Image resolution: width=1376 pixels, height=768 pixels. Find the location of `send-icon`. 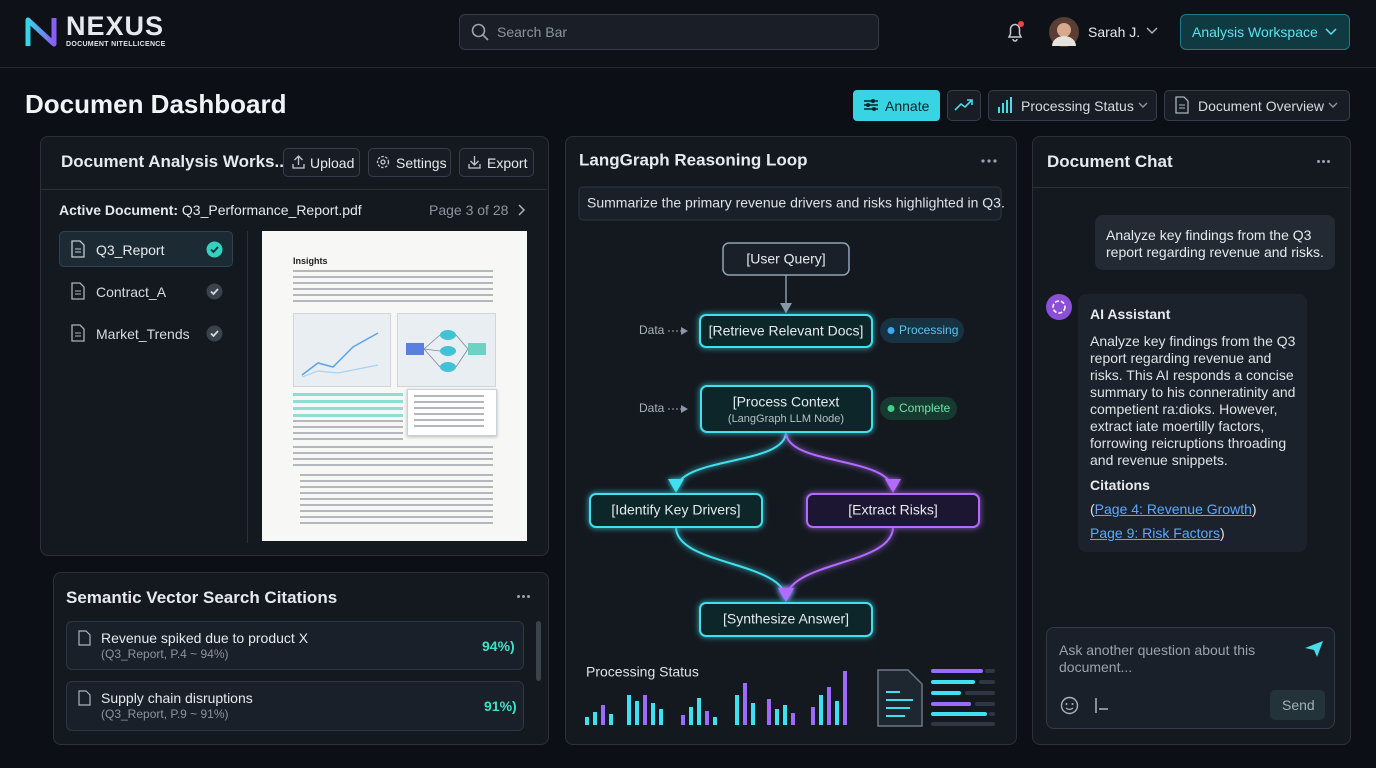

send-icon is located at coordinates (1314, 649).